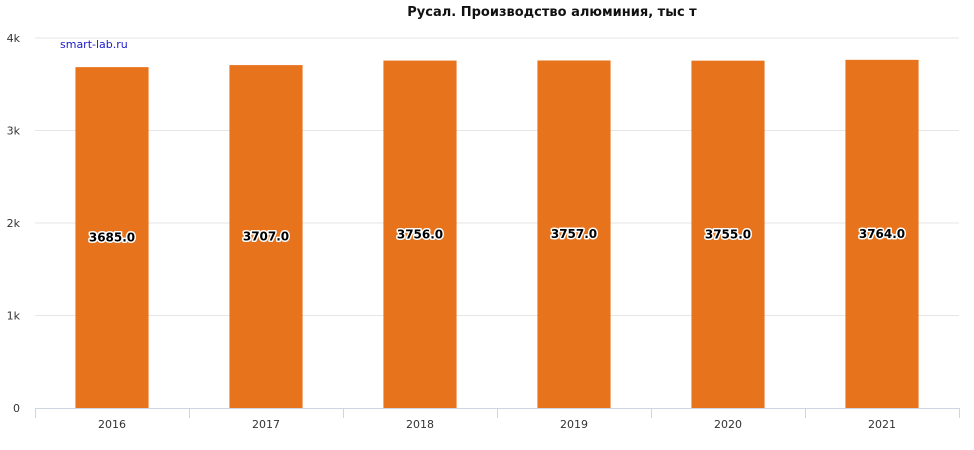  What do you see at coordinates (497, 419) in the screenshot?
I see `x-axis: 2016 2017 2018 2019 2020 2021` at bounding box center [497, 419].